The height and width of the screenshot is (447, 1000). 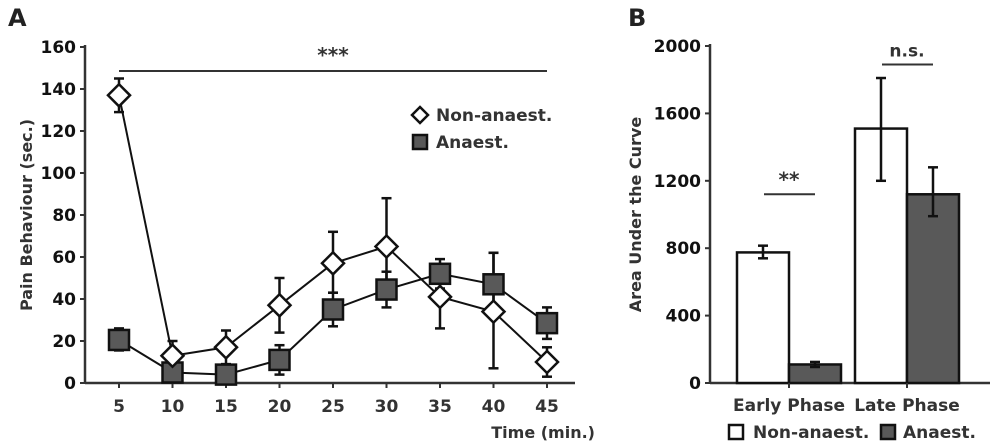 I want to click on x-tick-label: 35, so click(x=440, y=407).